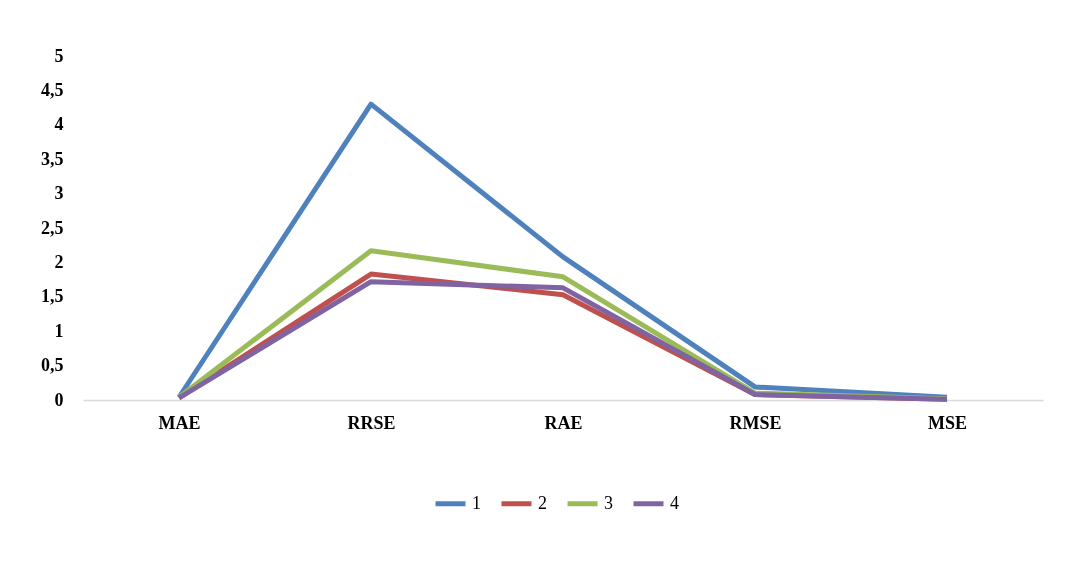  What do you see at coordinates (59, 124) in the screenshot?
I see `y-tick-label: 4` at bounding box center [59, 124].